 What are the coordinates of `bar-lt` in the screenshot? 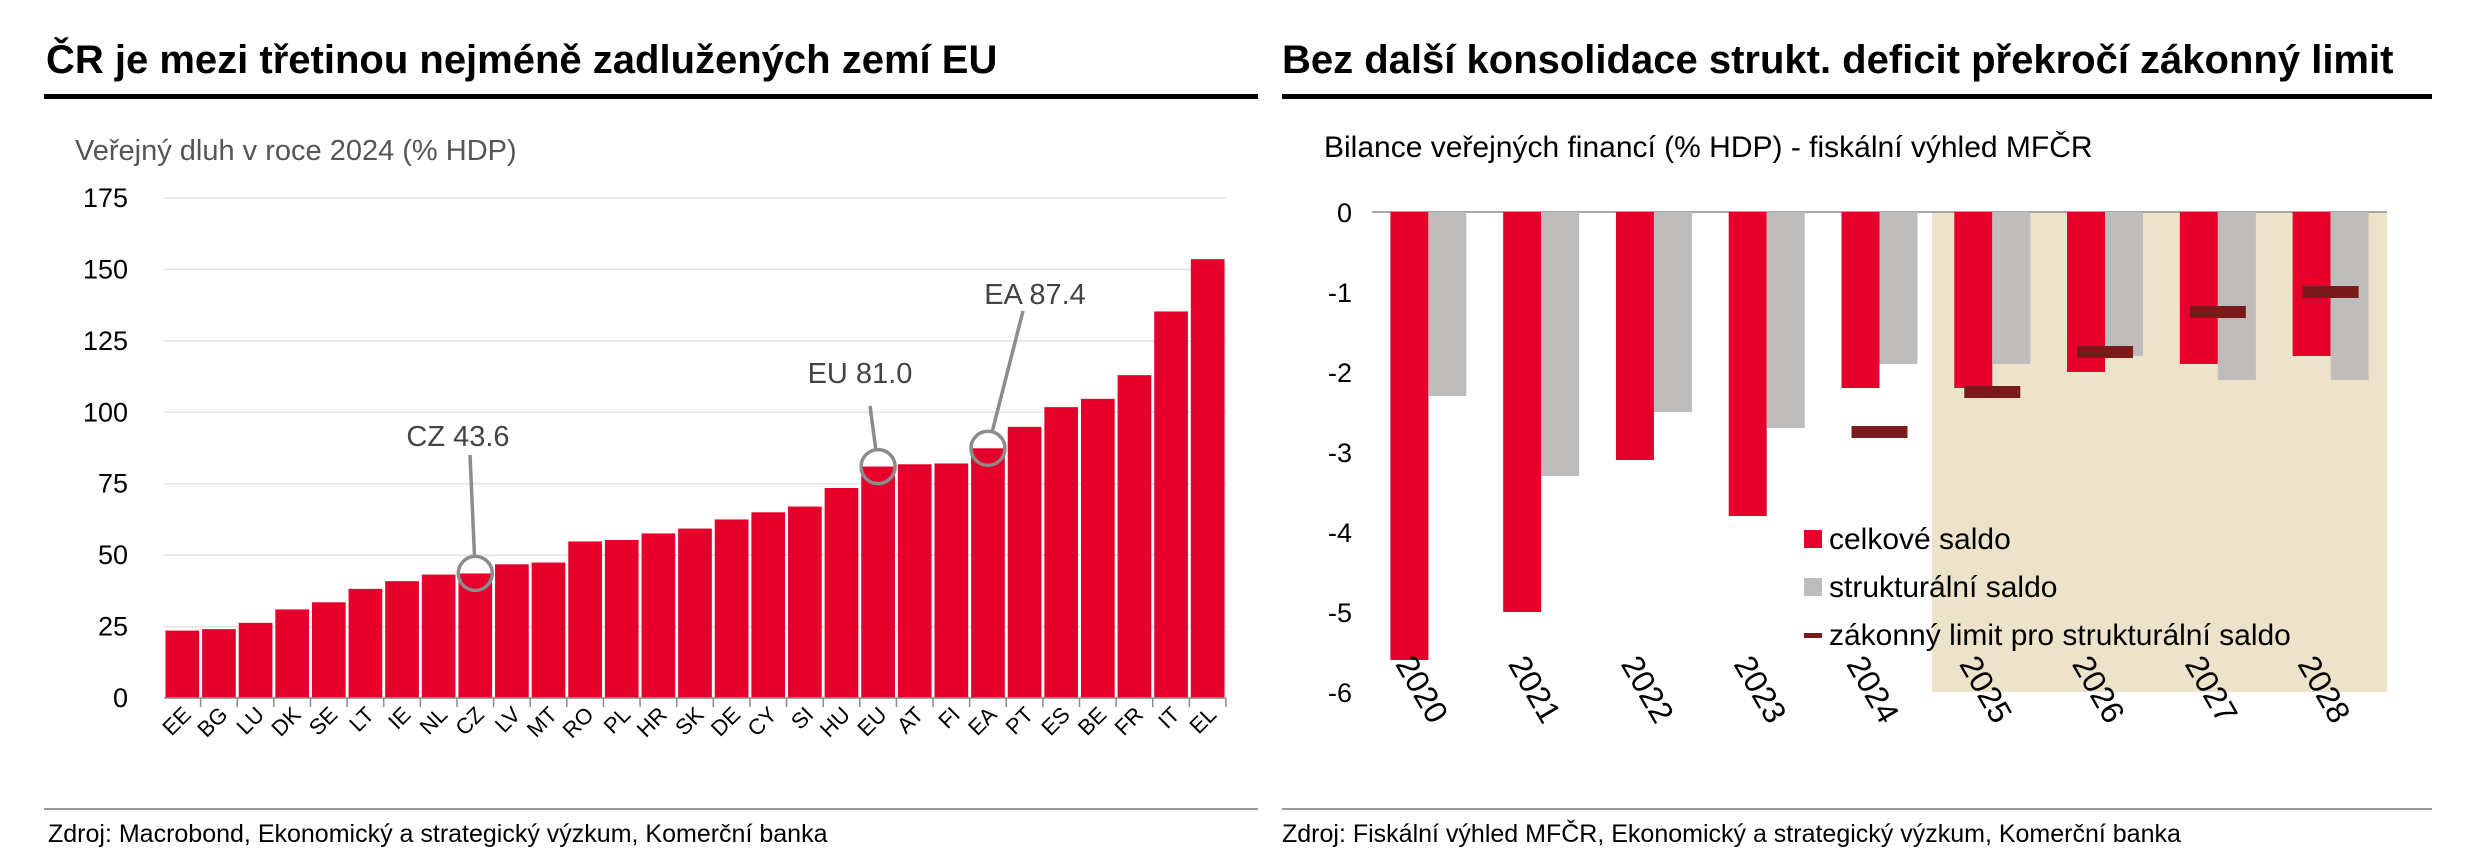 It's located at (365, 643).